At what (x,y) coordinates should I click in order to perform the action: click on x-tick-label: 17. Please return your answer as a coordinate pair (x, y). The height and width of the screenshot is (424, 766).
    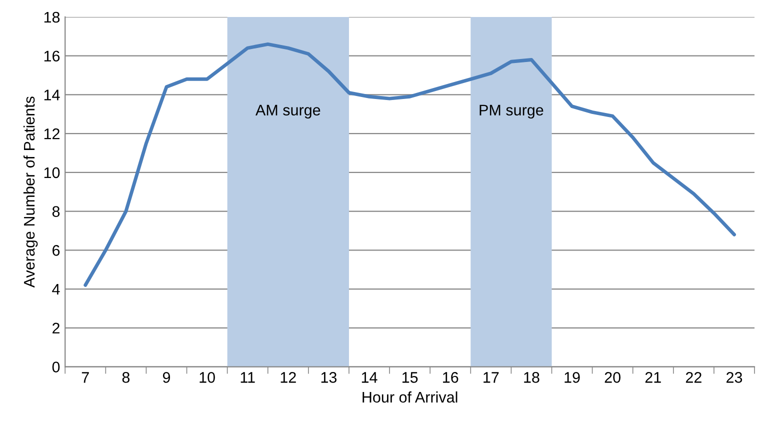
    Looking at the image, I should click on (491, 377).